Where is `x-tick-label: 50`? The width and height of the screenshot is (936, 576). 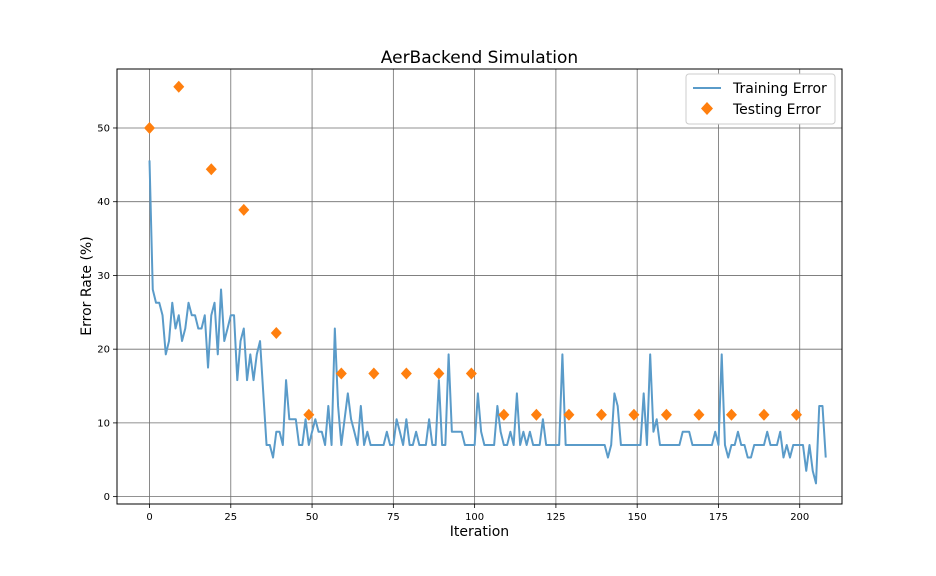 x-tick-label: 50 is located at coordinates (312, 517).